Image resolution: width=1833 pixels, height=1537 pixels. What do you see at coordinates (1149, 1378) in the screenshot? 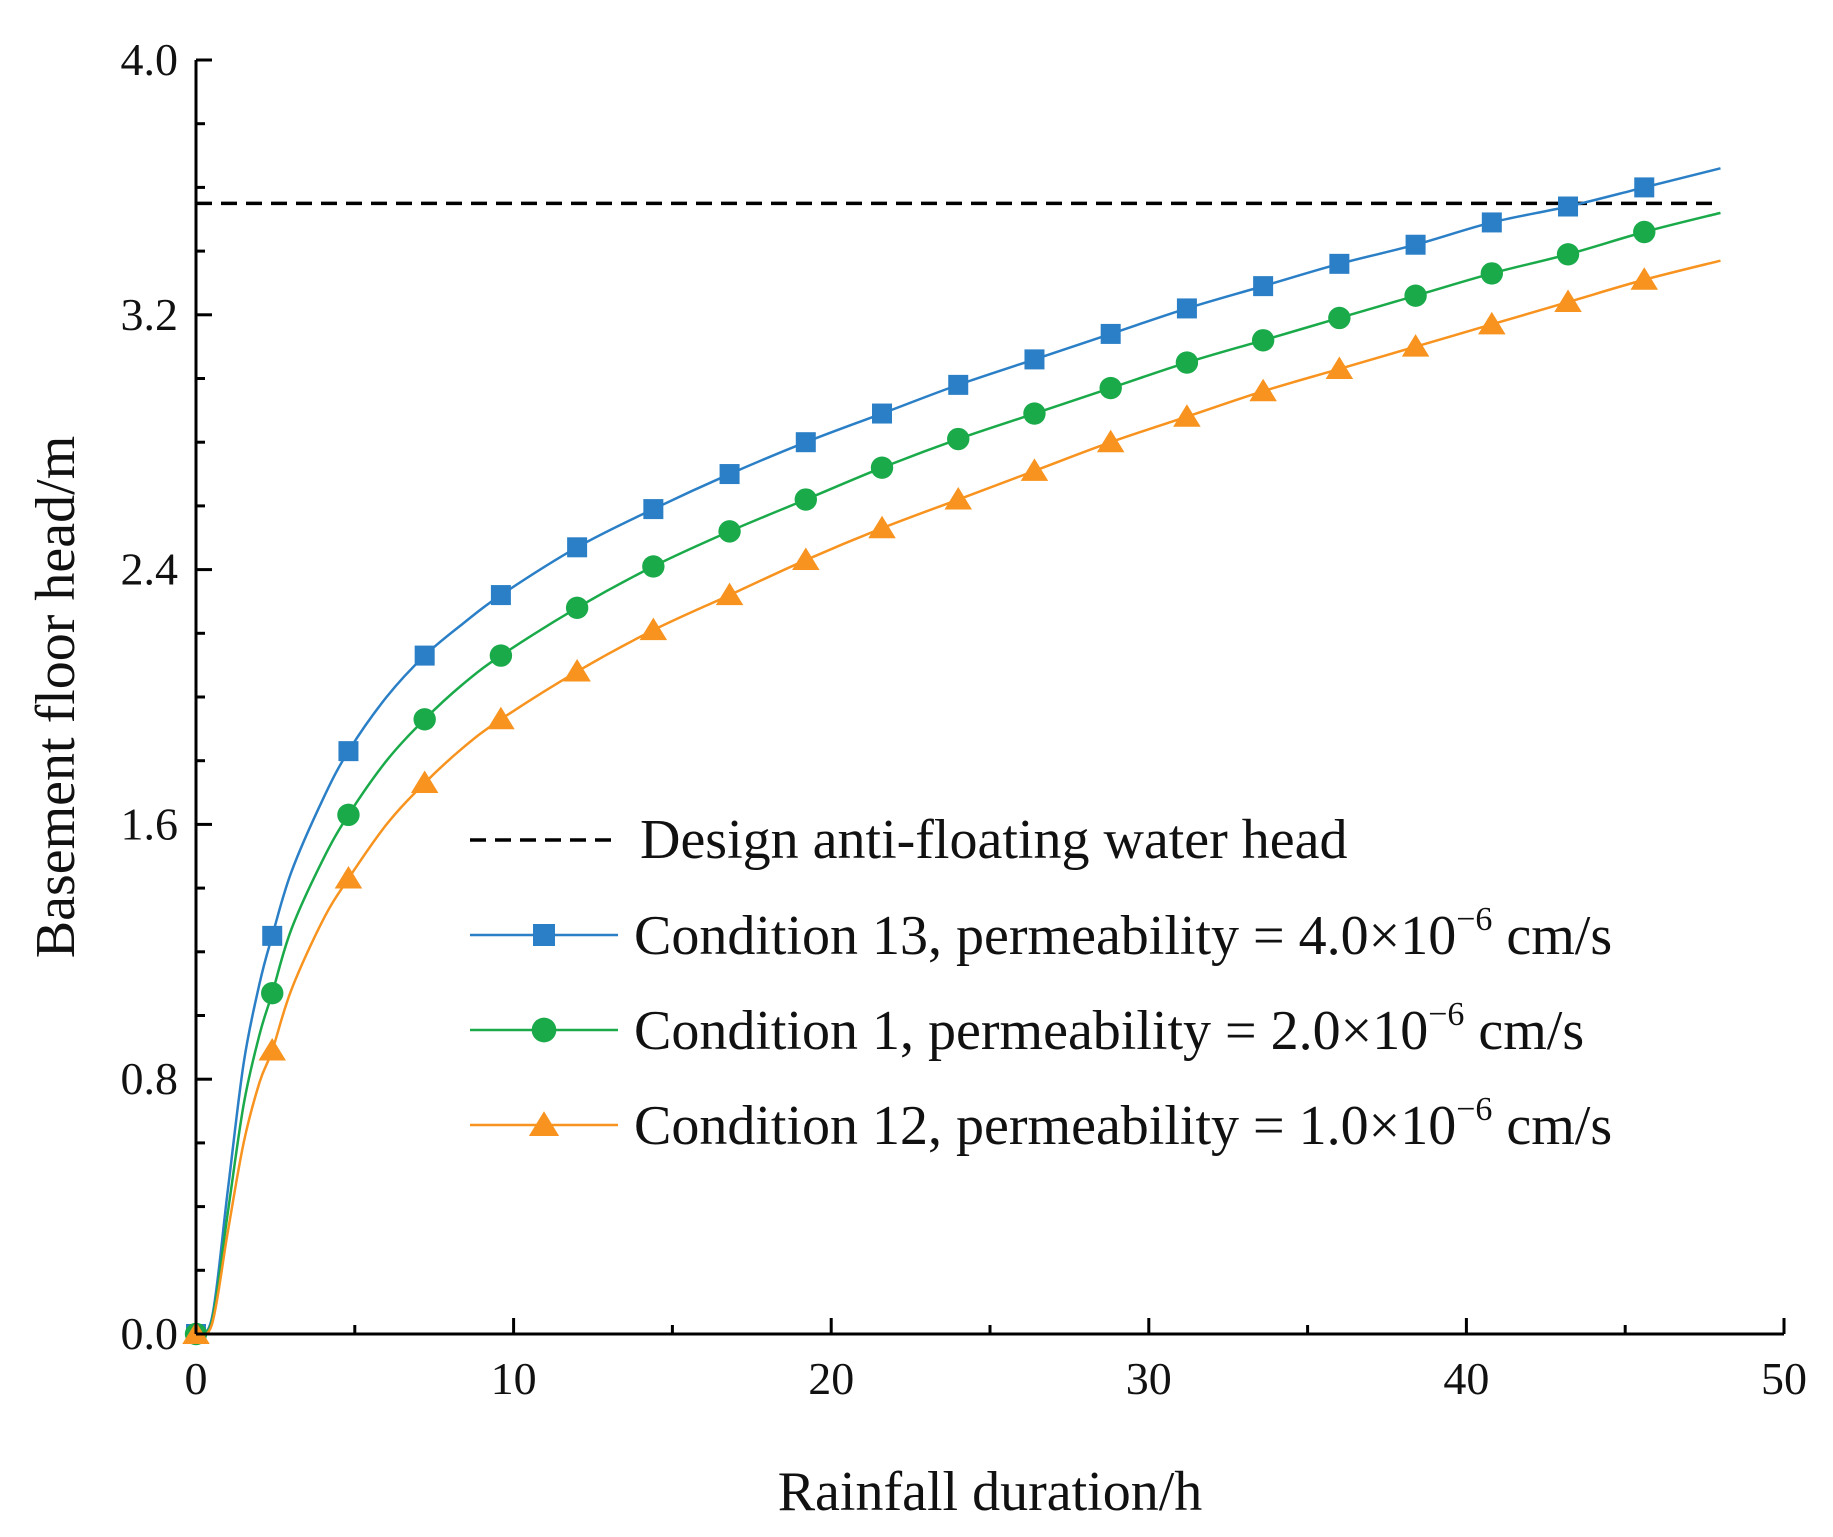
I see `x-tick-label: 30` at bounding box center [1149, 1378].